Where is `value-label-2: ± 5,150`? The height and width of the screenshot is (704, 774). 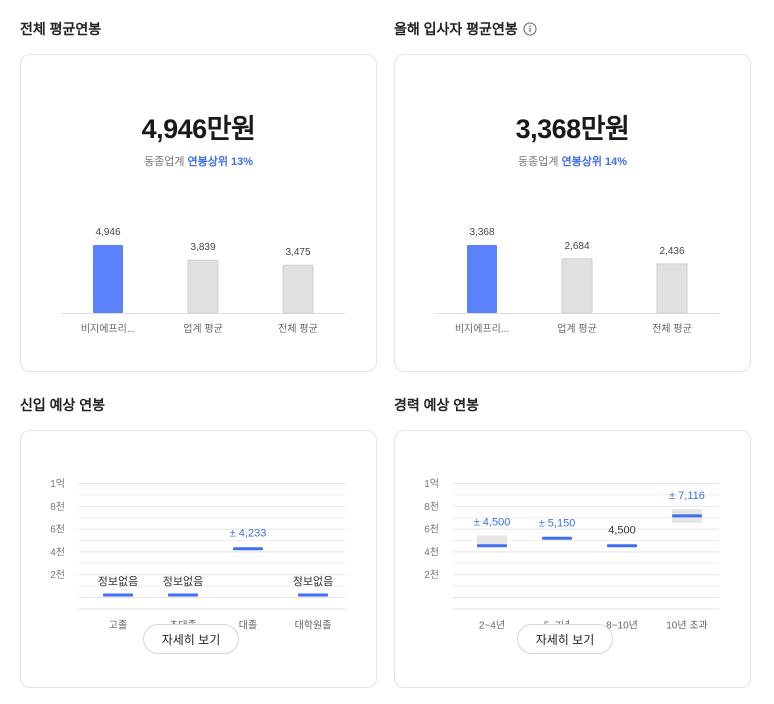
value-label-2: ± 5,150 is located at coordinates (557, 523).